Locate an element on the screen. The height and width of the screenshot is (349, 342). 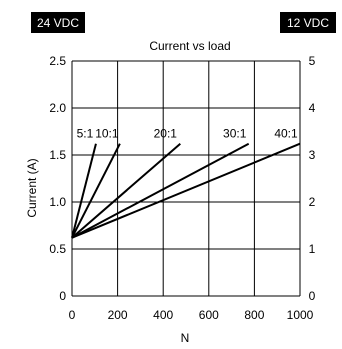
y-tick-label-right: 0 is located at coordinates (312, 296).